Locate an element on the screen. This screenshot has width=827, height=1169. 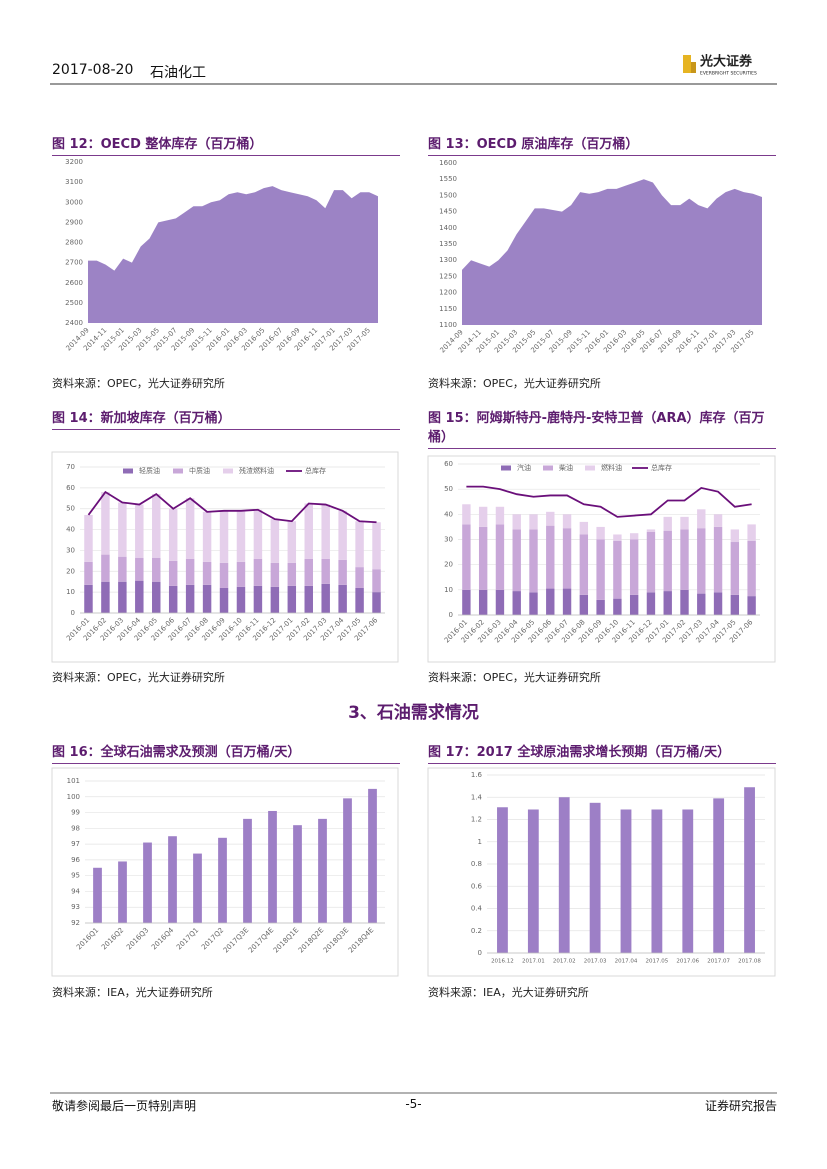
logo-en: EVERBRIGHT SECURITIES is located at coordinates (728, 74).